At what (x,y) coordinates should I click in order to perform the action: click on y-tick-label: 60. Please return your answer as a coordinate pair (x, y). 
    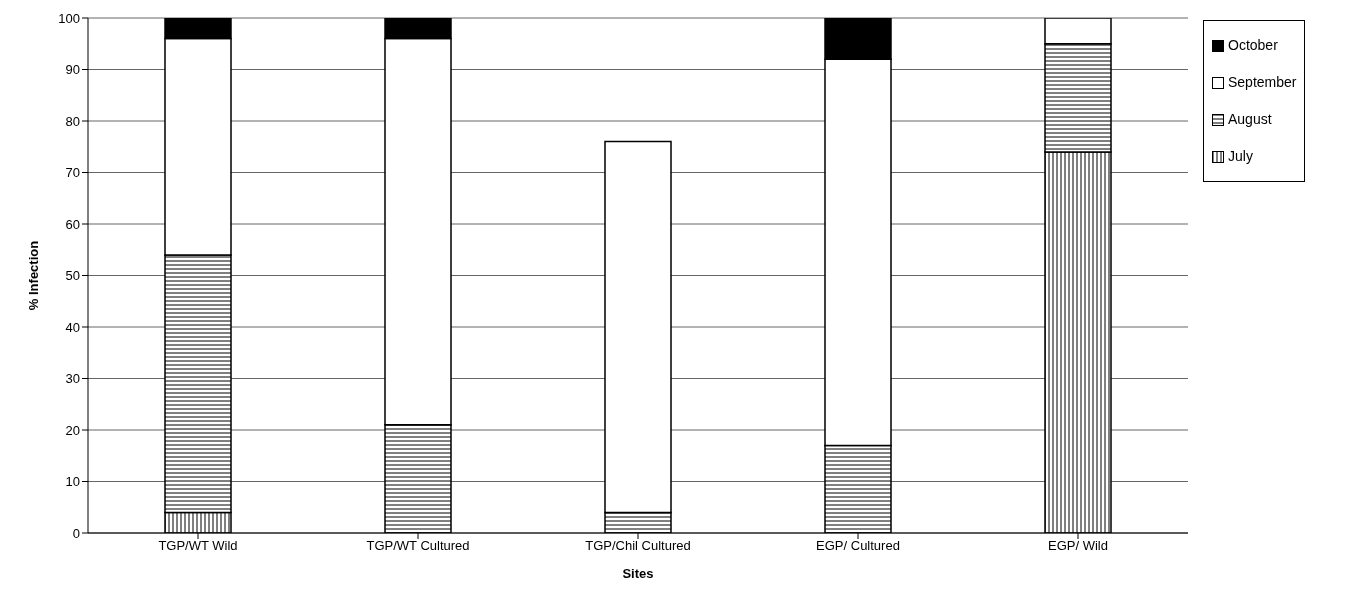
    Looking at the image, I should click on (72, 224).